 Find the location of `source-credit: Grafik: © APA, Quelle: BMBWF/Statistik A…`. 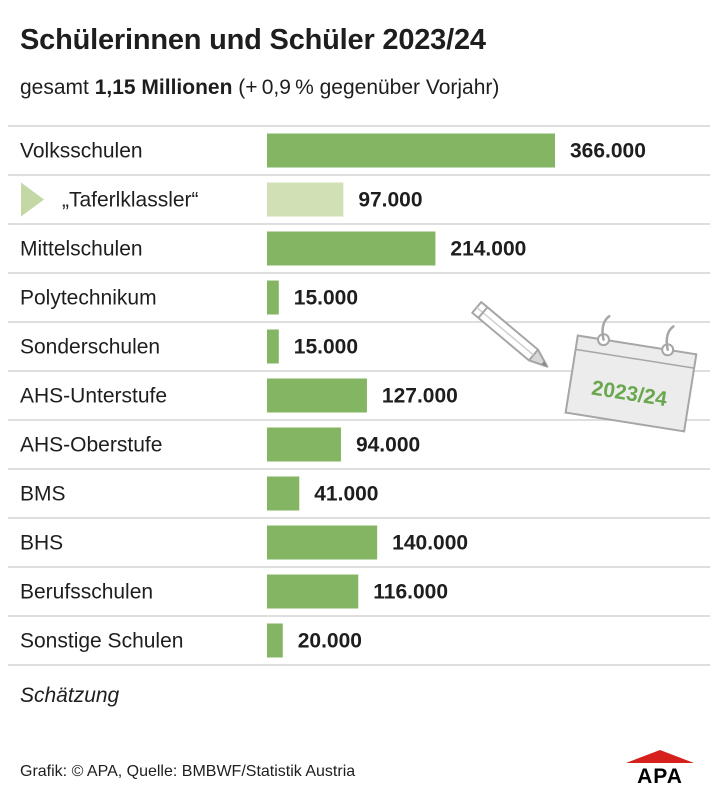

source-credit: Grafik: © APA, Quelle: BMBWF/Statistik A… is located at coordinates (188, 771).